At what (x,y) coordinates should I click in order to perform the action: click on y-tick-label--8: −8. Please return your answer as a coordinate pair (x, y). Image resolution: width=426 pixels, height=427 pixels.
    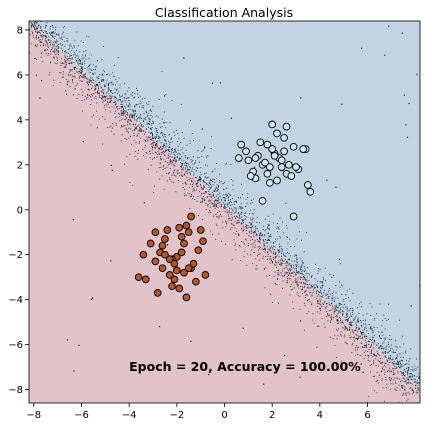
    Looking at the image, I should click on (15, 390).